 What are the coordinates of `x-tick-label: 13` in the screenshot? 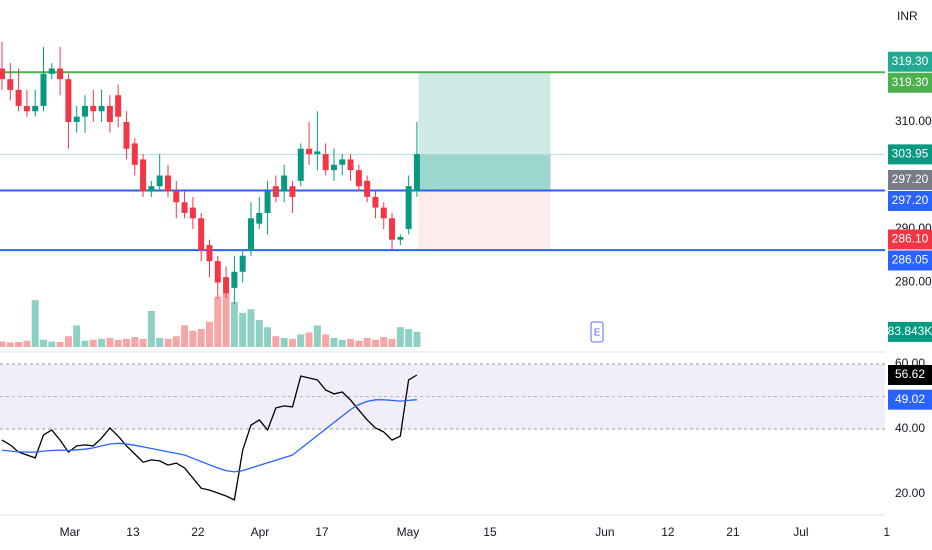 It's located at (133, 532).